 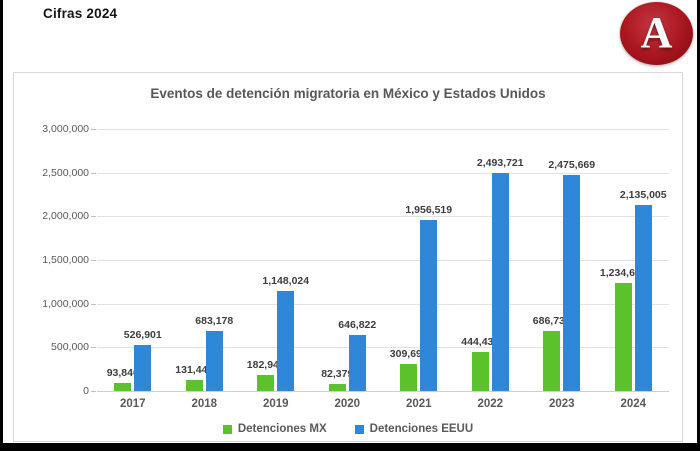 What do you see at coordinates (286, 280) in the screenshot?
I see `bar-value-label: 1,148,024` at bounding box center [286, 280].